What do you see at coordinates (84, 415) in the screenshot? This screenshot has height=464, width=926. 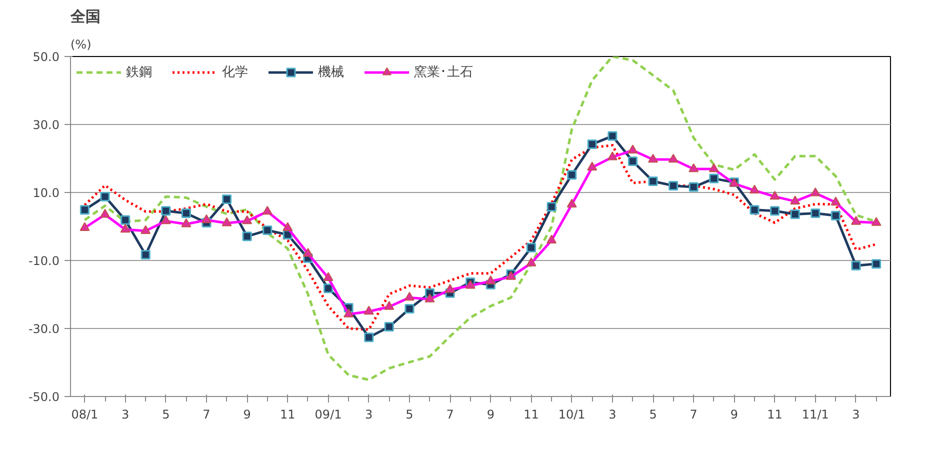 I see `x-tick-label: 08/1` at bounding box center [84, 415].